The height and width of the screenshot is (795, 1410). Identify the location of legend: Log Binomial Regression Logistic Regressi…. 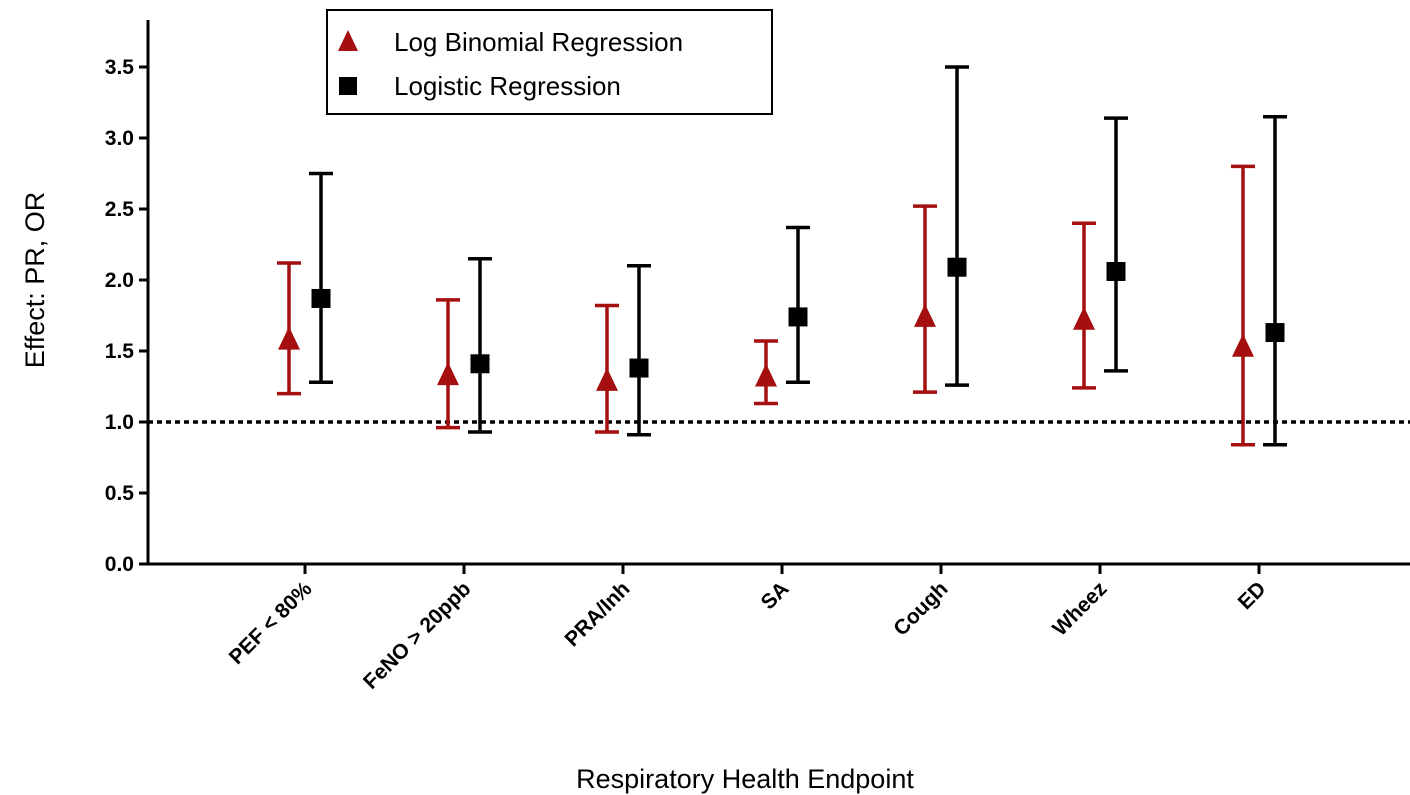
(549, 62).